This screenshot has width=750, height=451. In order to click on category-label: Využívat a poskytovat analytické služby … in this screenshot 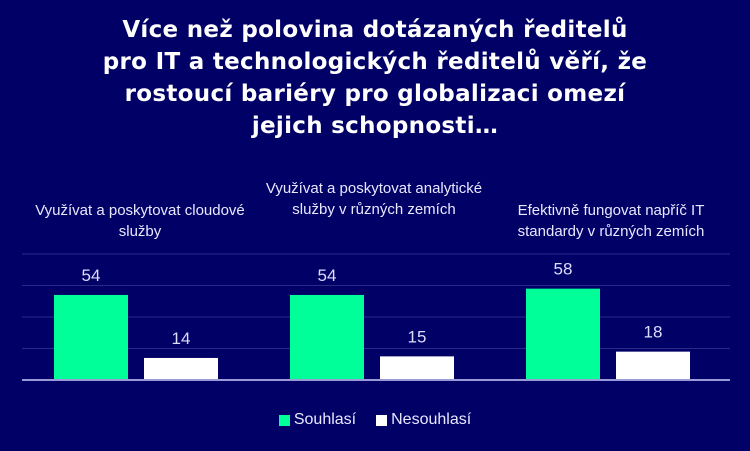, I will do `click(374, 199)`.